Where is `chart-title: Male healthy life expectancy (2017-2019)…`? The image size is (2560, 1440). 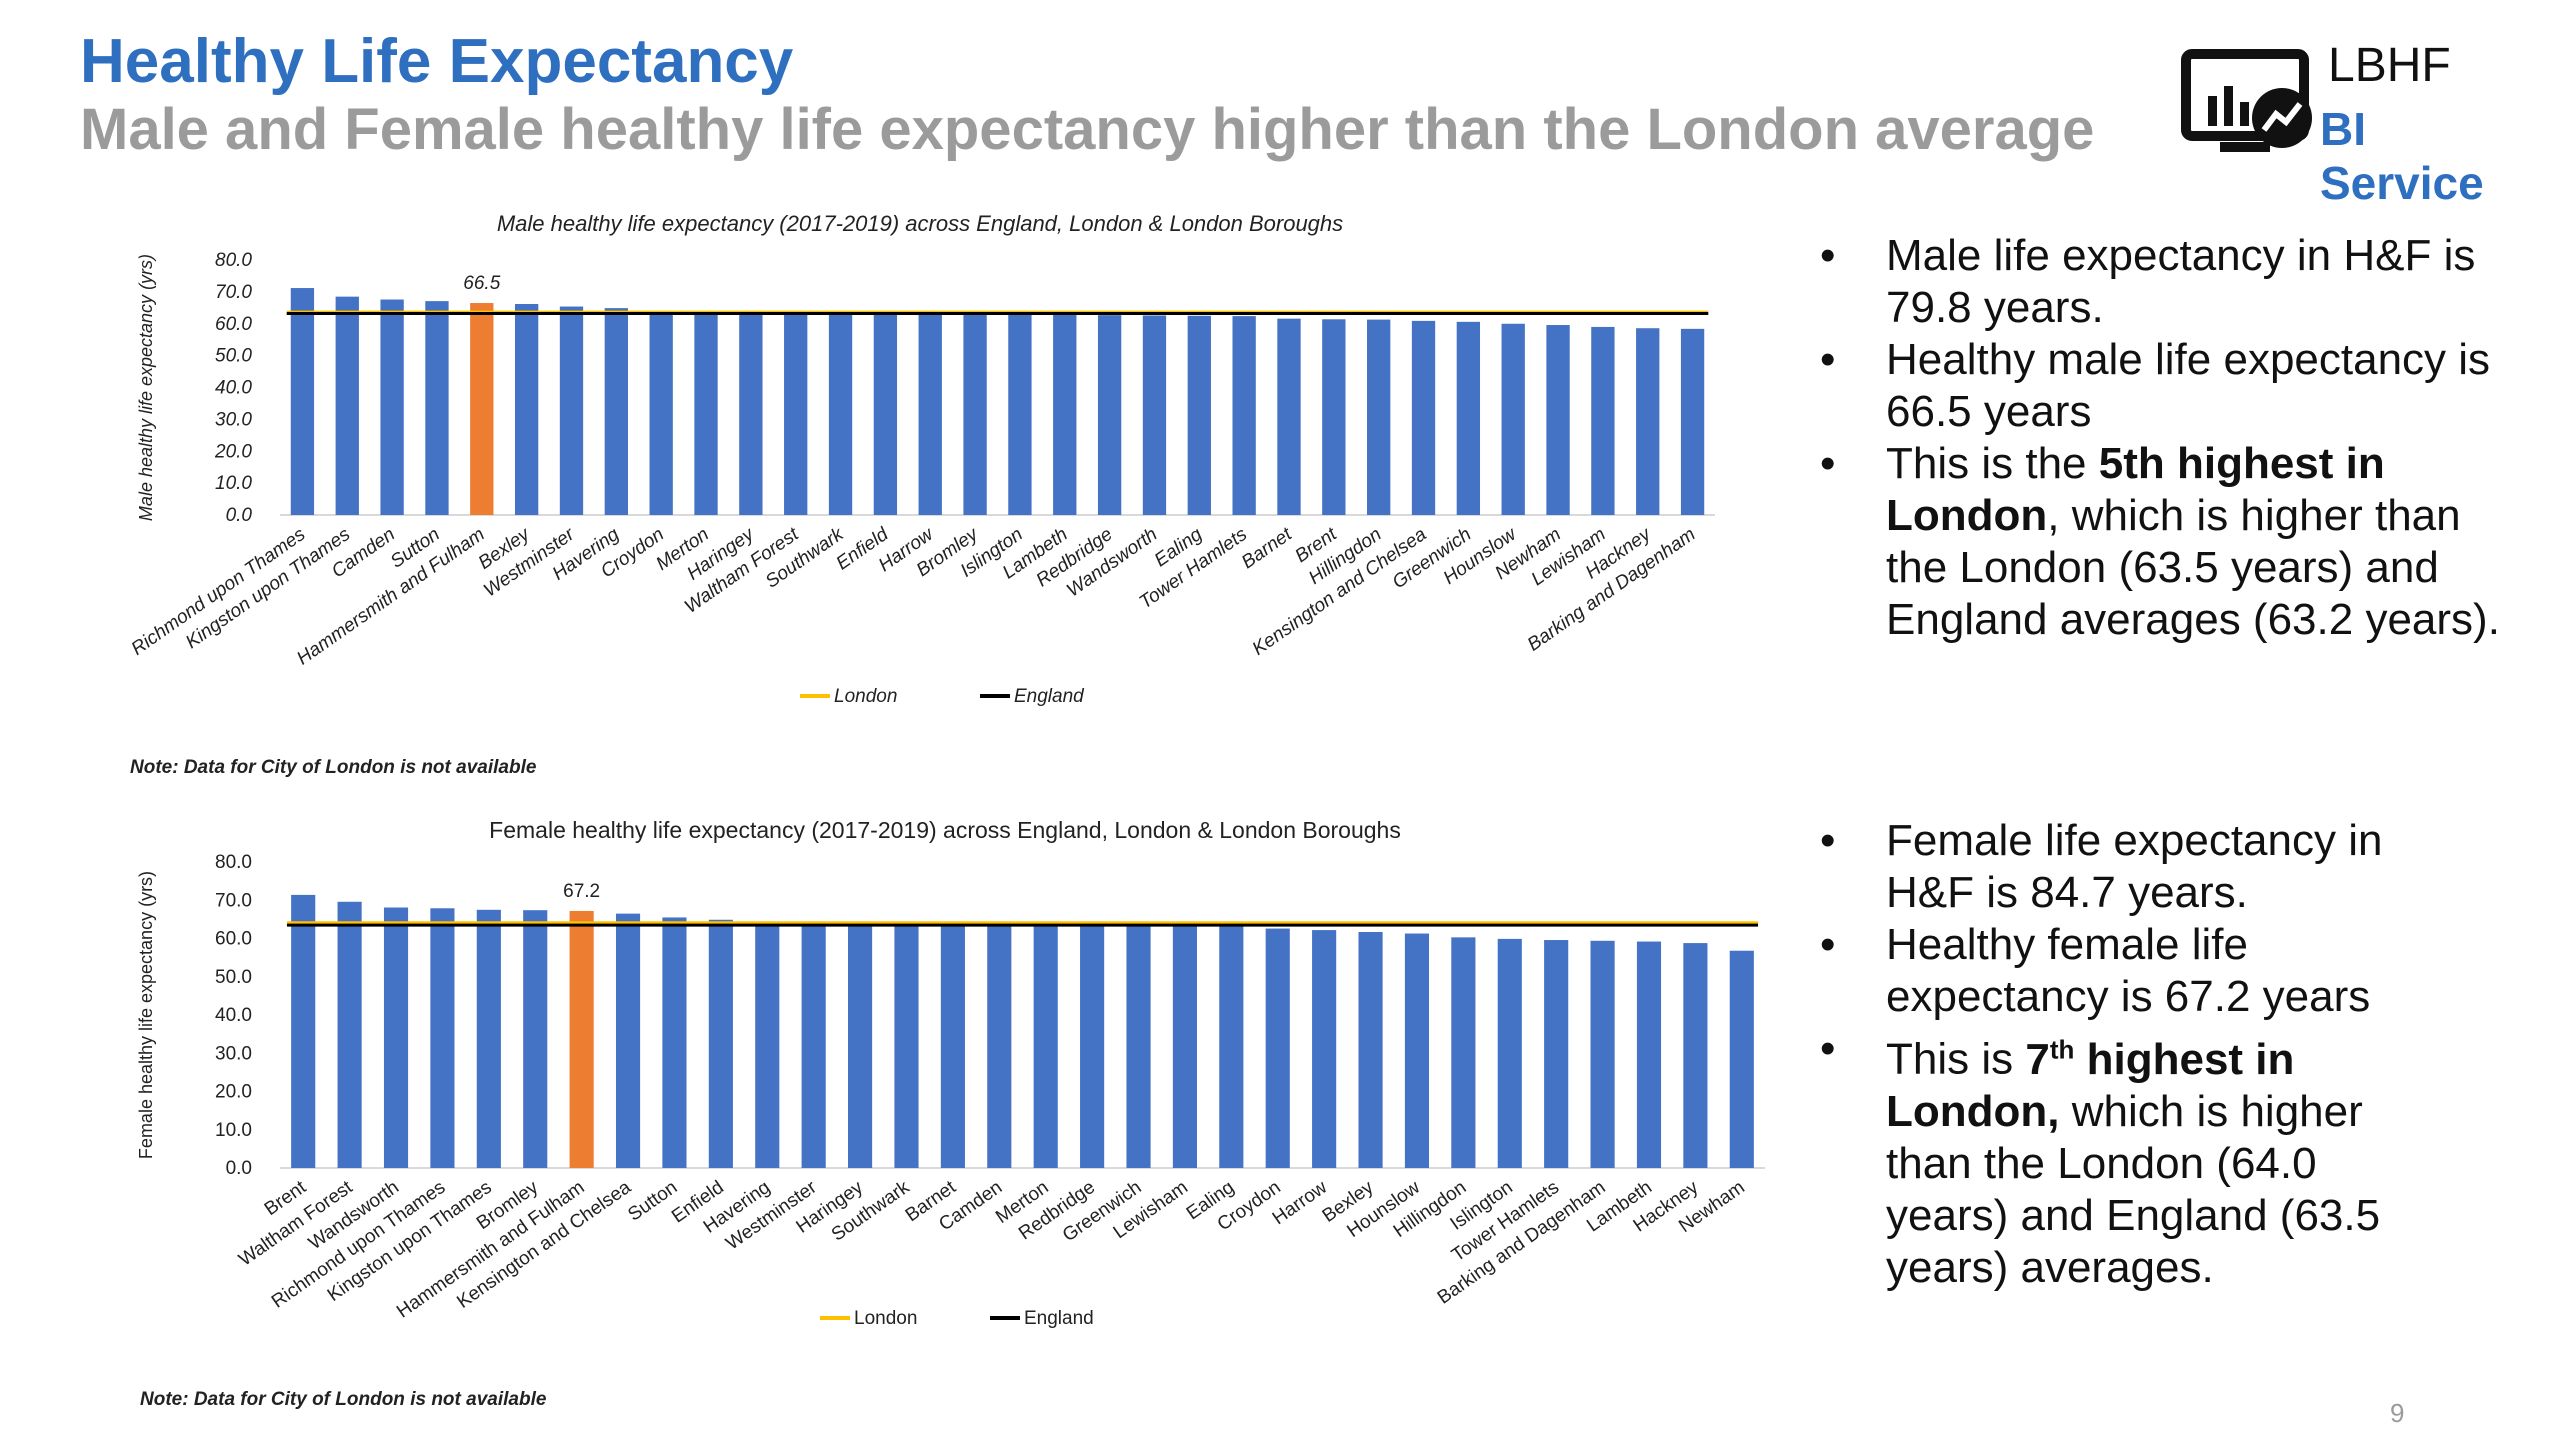
chart-title: Male healthy life expectancy (2017-2019)… is located at coordinates (920, 223).